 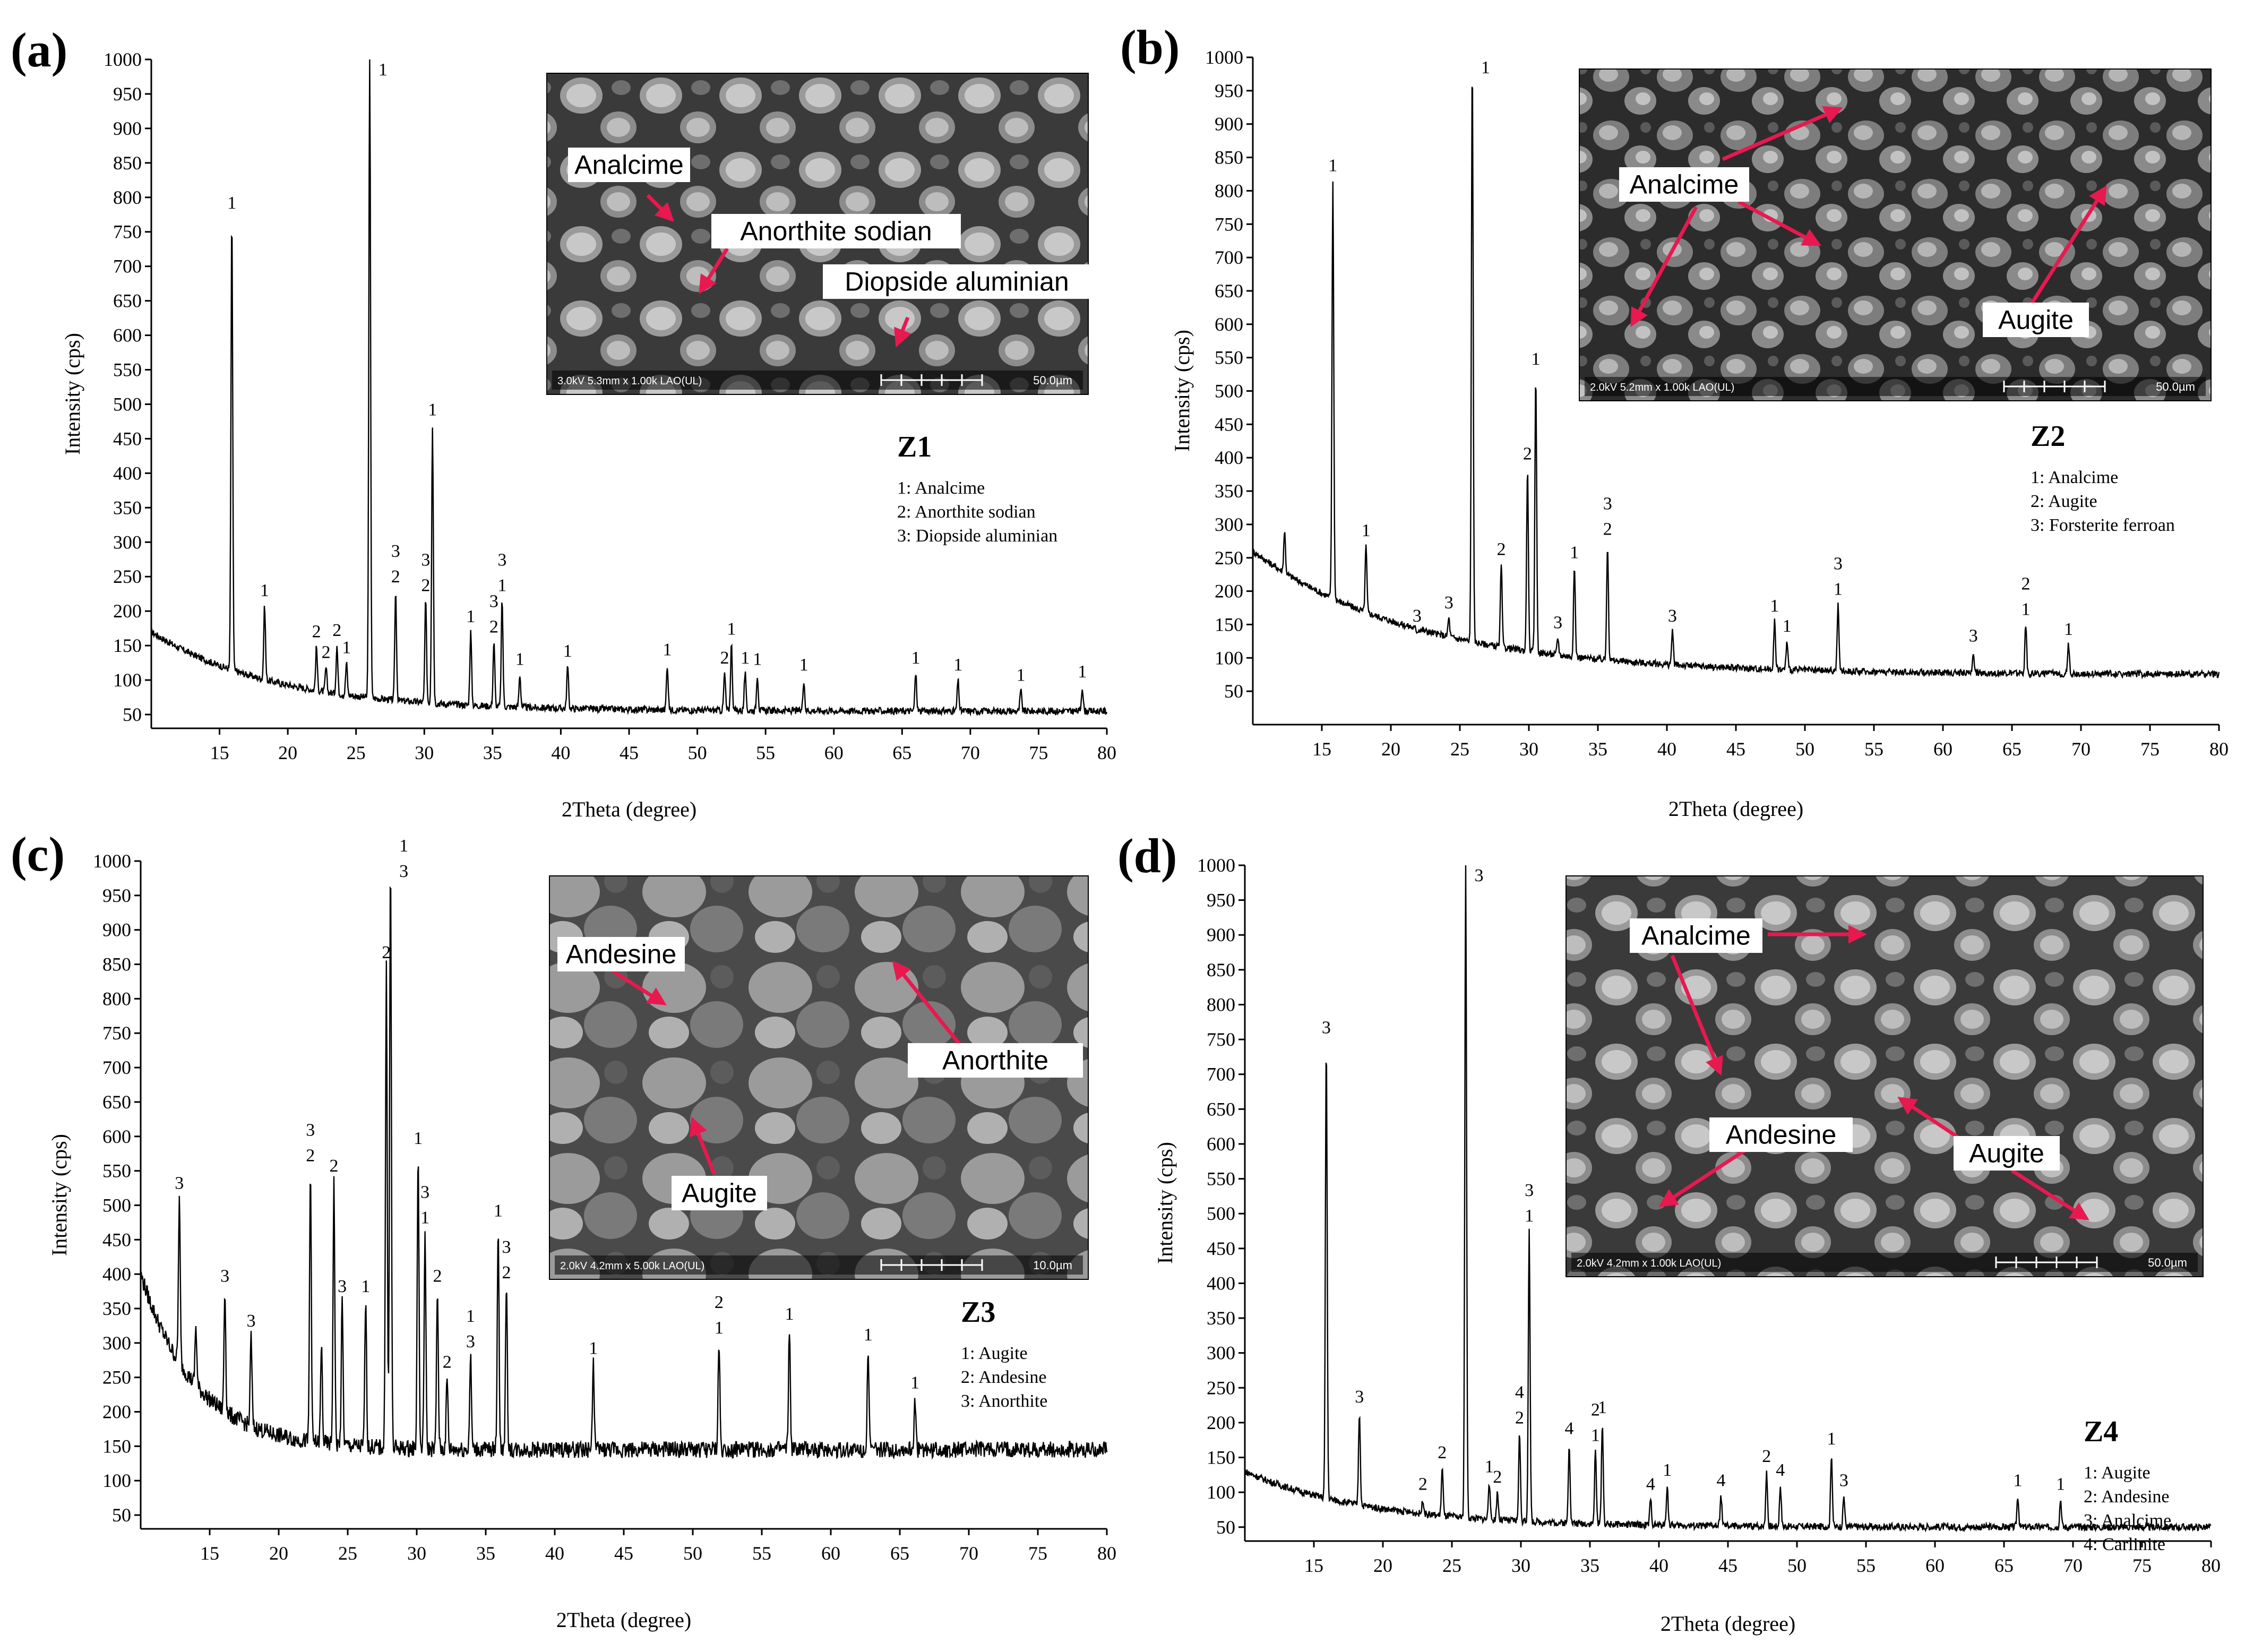 What do you see at coordinates (995, 1060) in the screenshot?
I see `inset-label: Anorthite` at bounding box center [995, 1060].